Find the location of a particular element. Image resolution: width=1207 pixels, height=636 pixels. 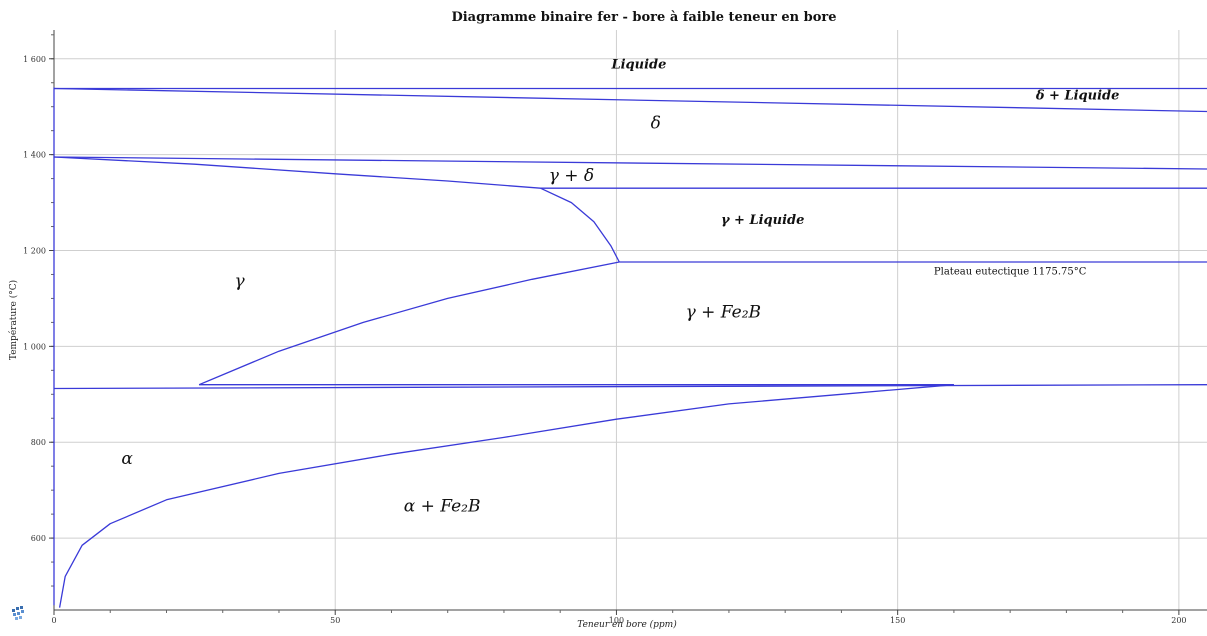

phase-label-0: Liquide is located at coordinates (638, 64).